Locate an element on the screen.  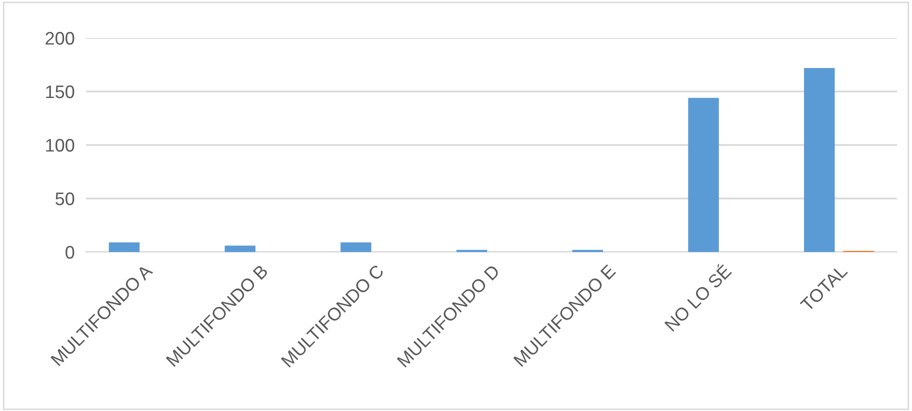
y-tick-label: 100 is located at coordinates (60, 145).